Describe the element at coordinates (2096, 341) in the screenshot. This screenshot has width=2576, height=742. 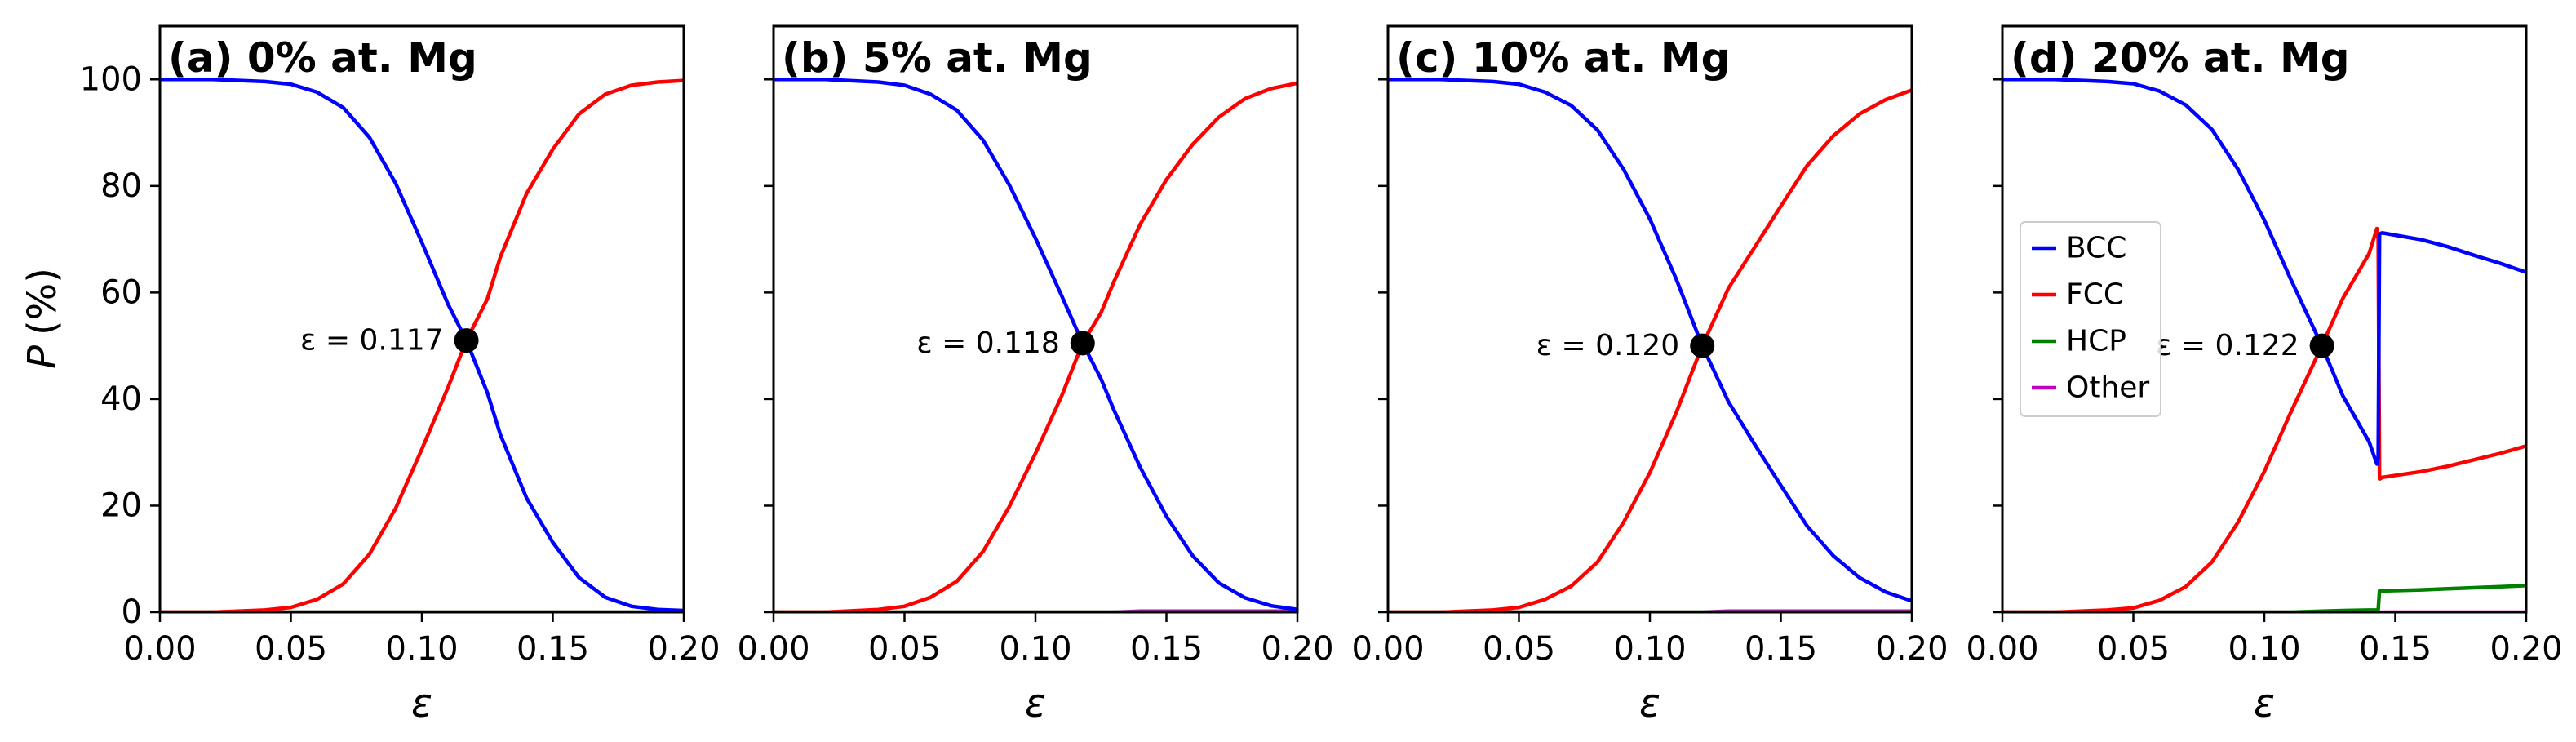
I see `legend-label-hcp: HCP` at that location.